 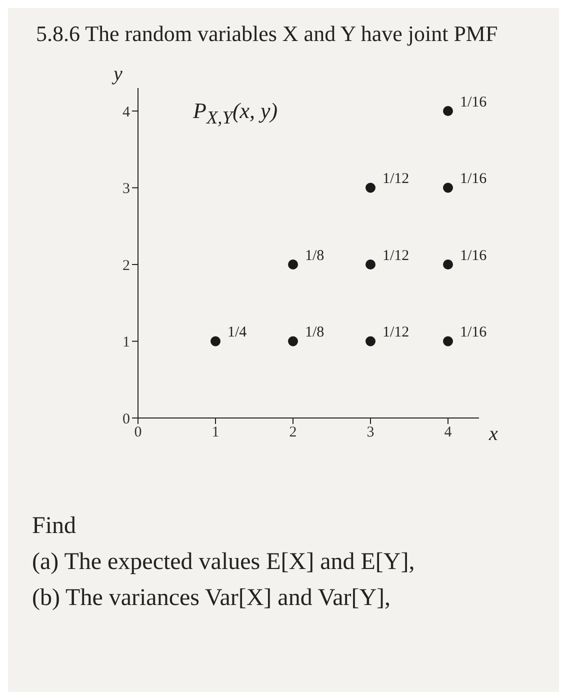 I want to click on x-tick-label: 1, so click(x=216, y=432).